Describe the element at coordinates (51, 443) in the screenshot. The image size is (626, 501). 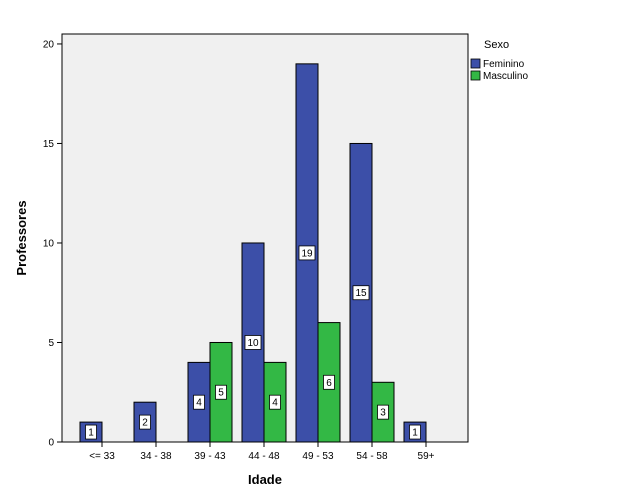
I see `y-tick-label: 0` at that location.